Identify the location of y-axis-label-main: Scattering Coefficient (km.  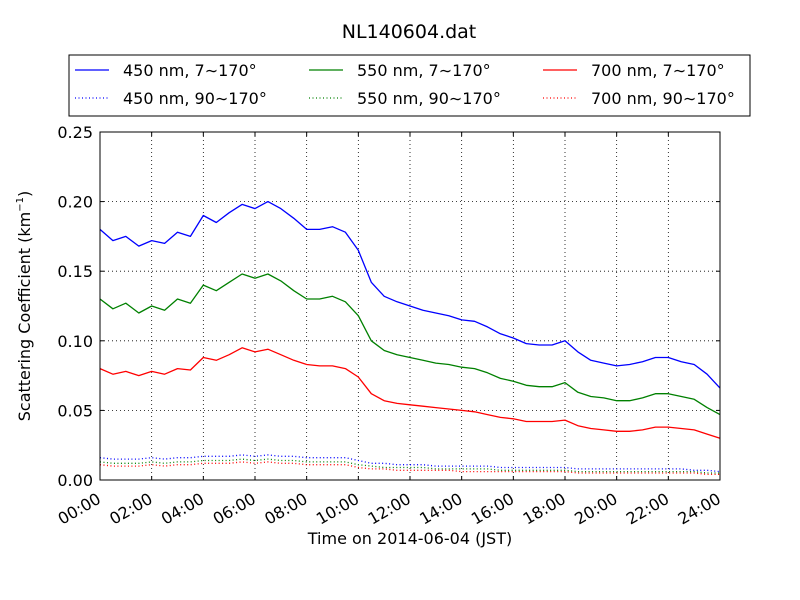
(24, 317).